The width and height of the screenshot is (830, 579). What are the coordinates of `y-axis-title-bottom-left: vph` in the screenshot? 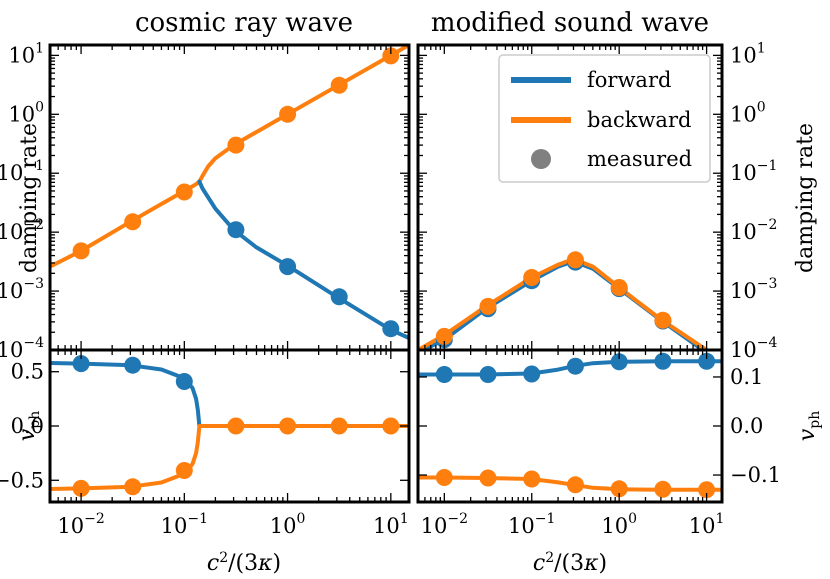 It's located at (29, 426).